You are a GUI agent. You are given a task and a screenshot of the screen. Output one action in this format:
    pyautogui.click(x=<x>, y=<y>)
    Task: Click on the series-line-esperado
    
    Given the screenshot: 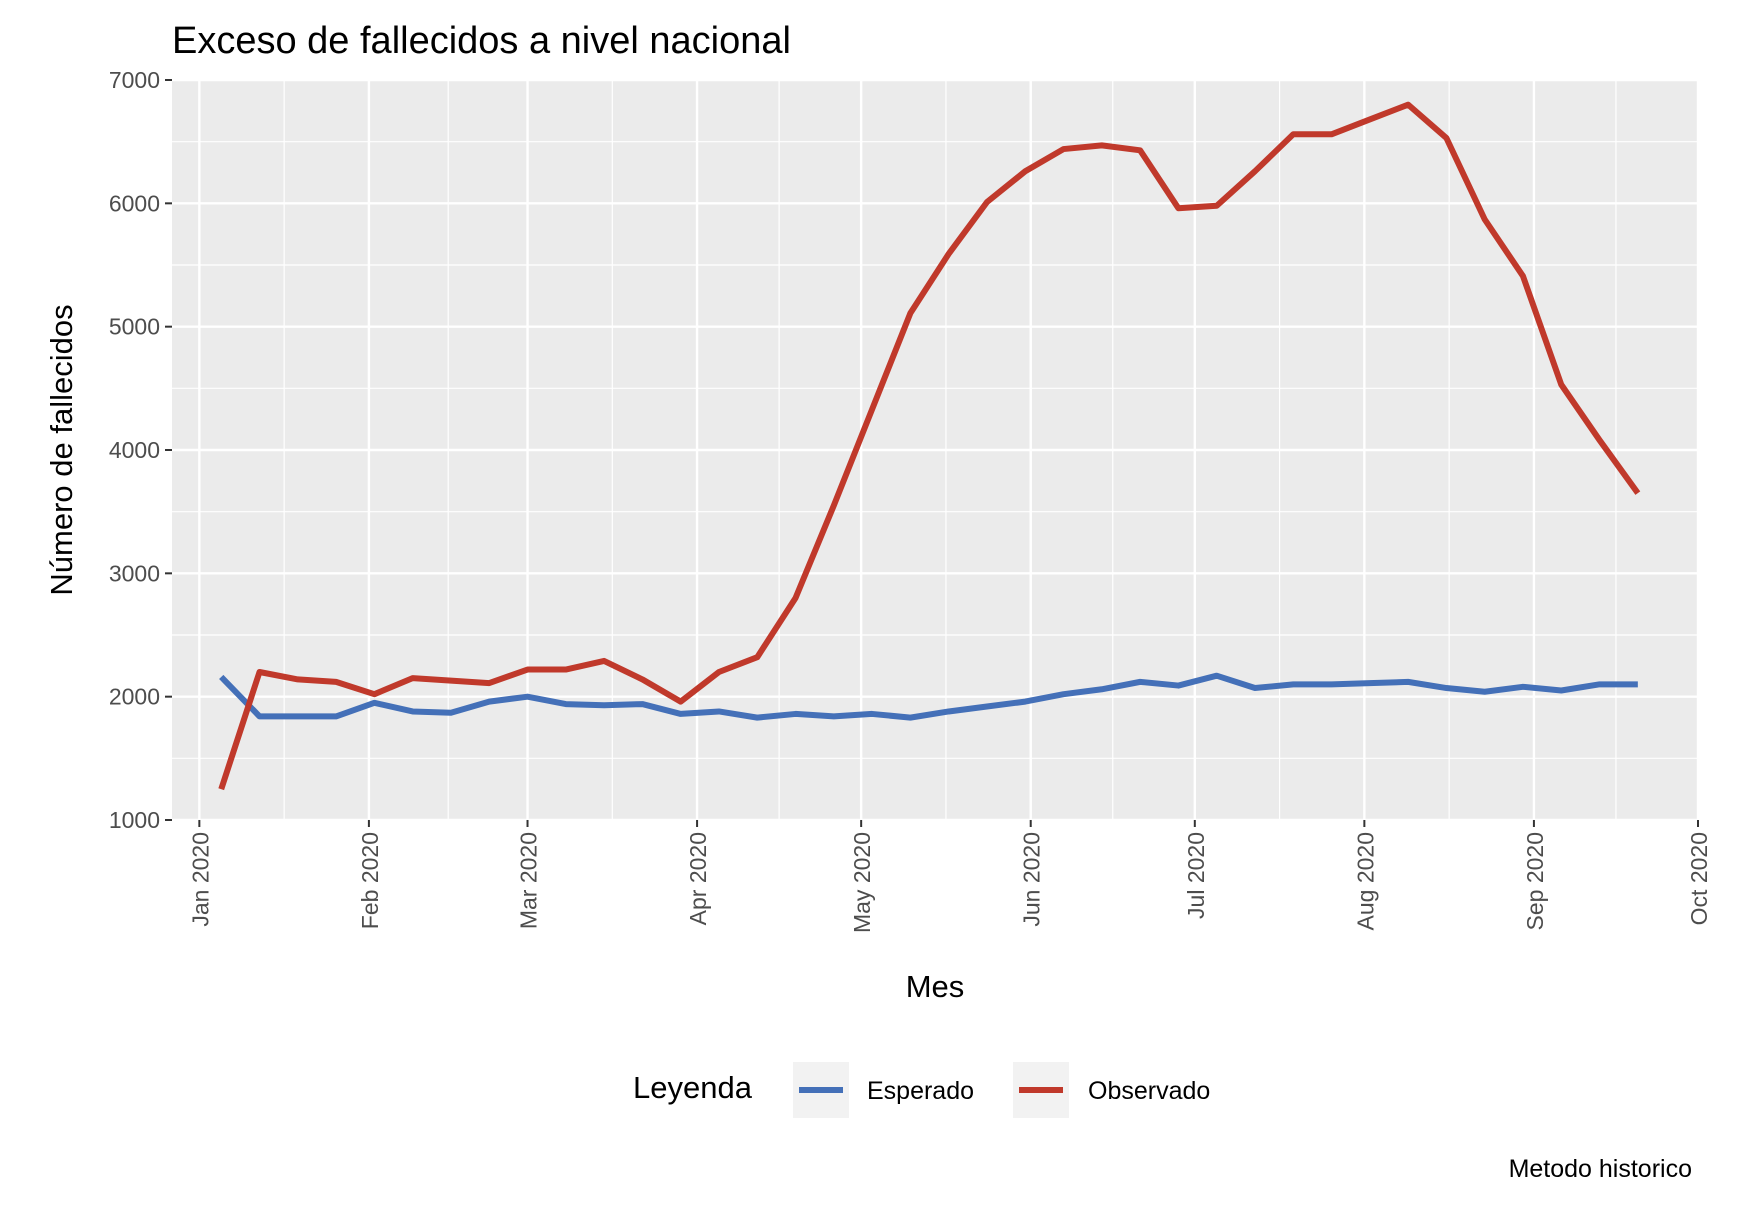 What is the action you would take?
    pyautogui.click(x=928, y=696)
    